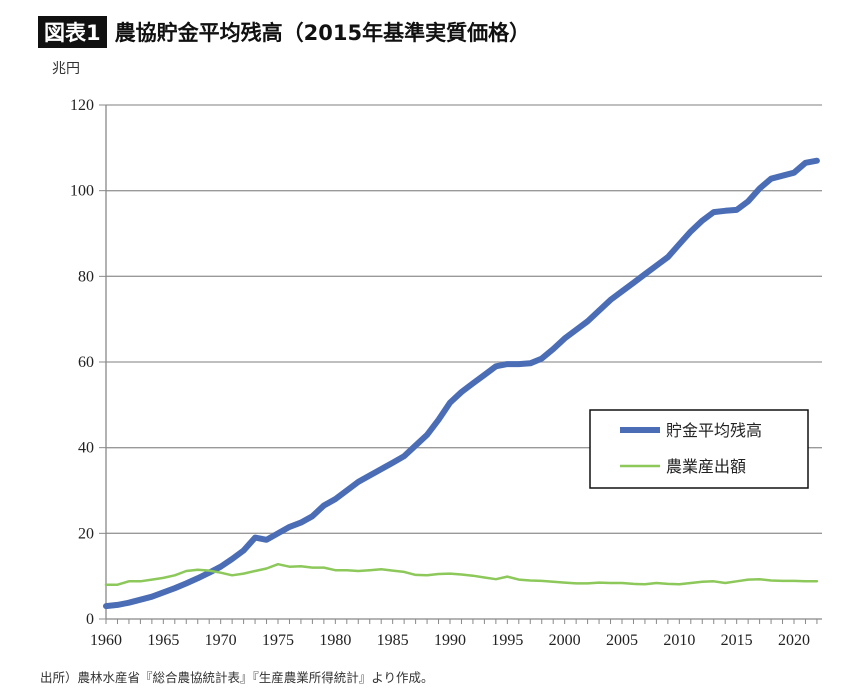  Describe the element at coordinates (66, 69) in the screenshot. I see `y-axis-unit: 兆円` at that location.